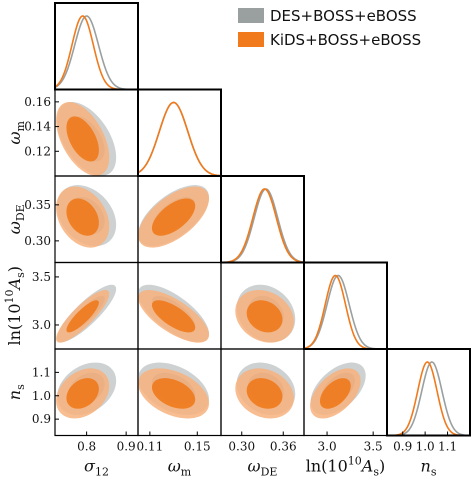  What do you see at coordinates (90, 466) in the screenshot?
I see `axis-label-part: σ` at bounding box center [90, 466].